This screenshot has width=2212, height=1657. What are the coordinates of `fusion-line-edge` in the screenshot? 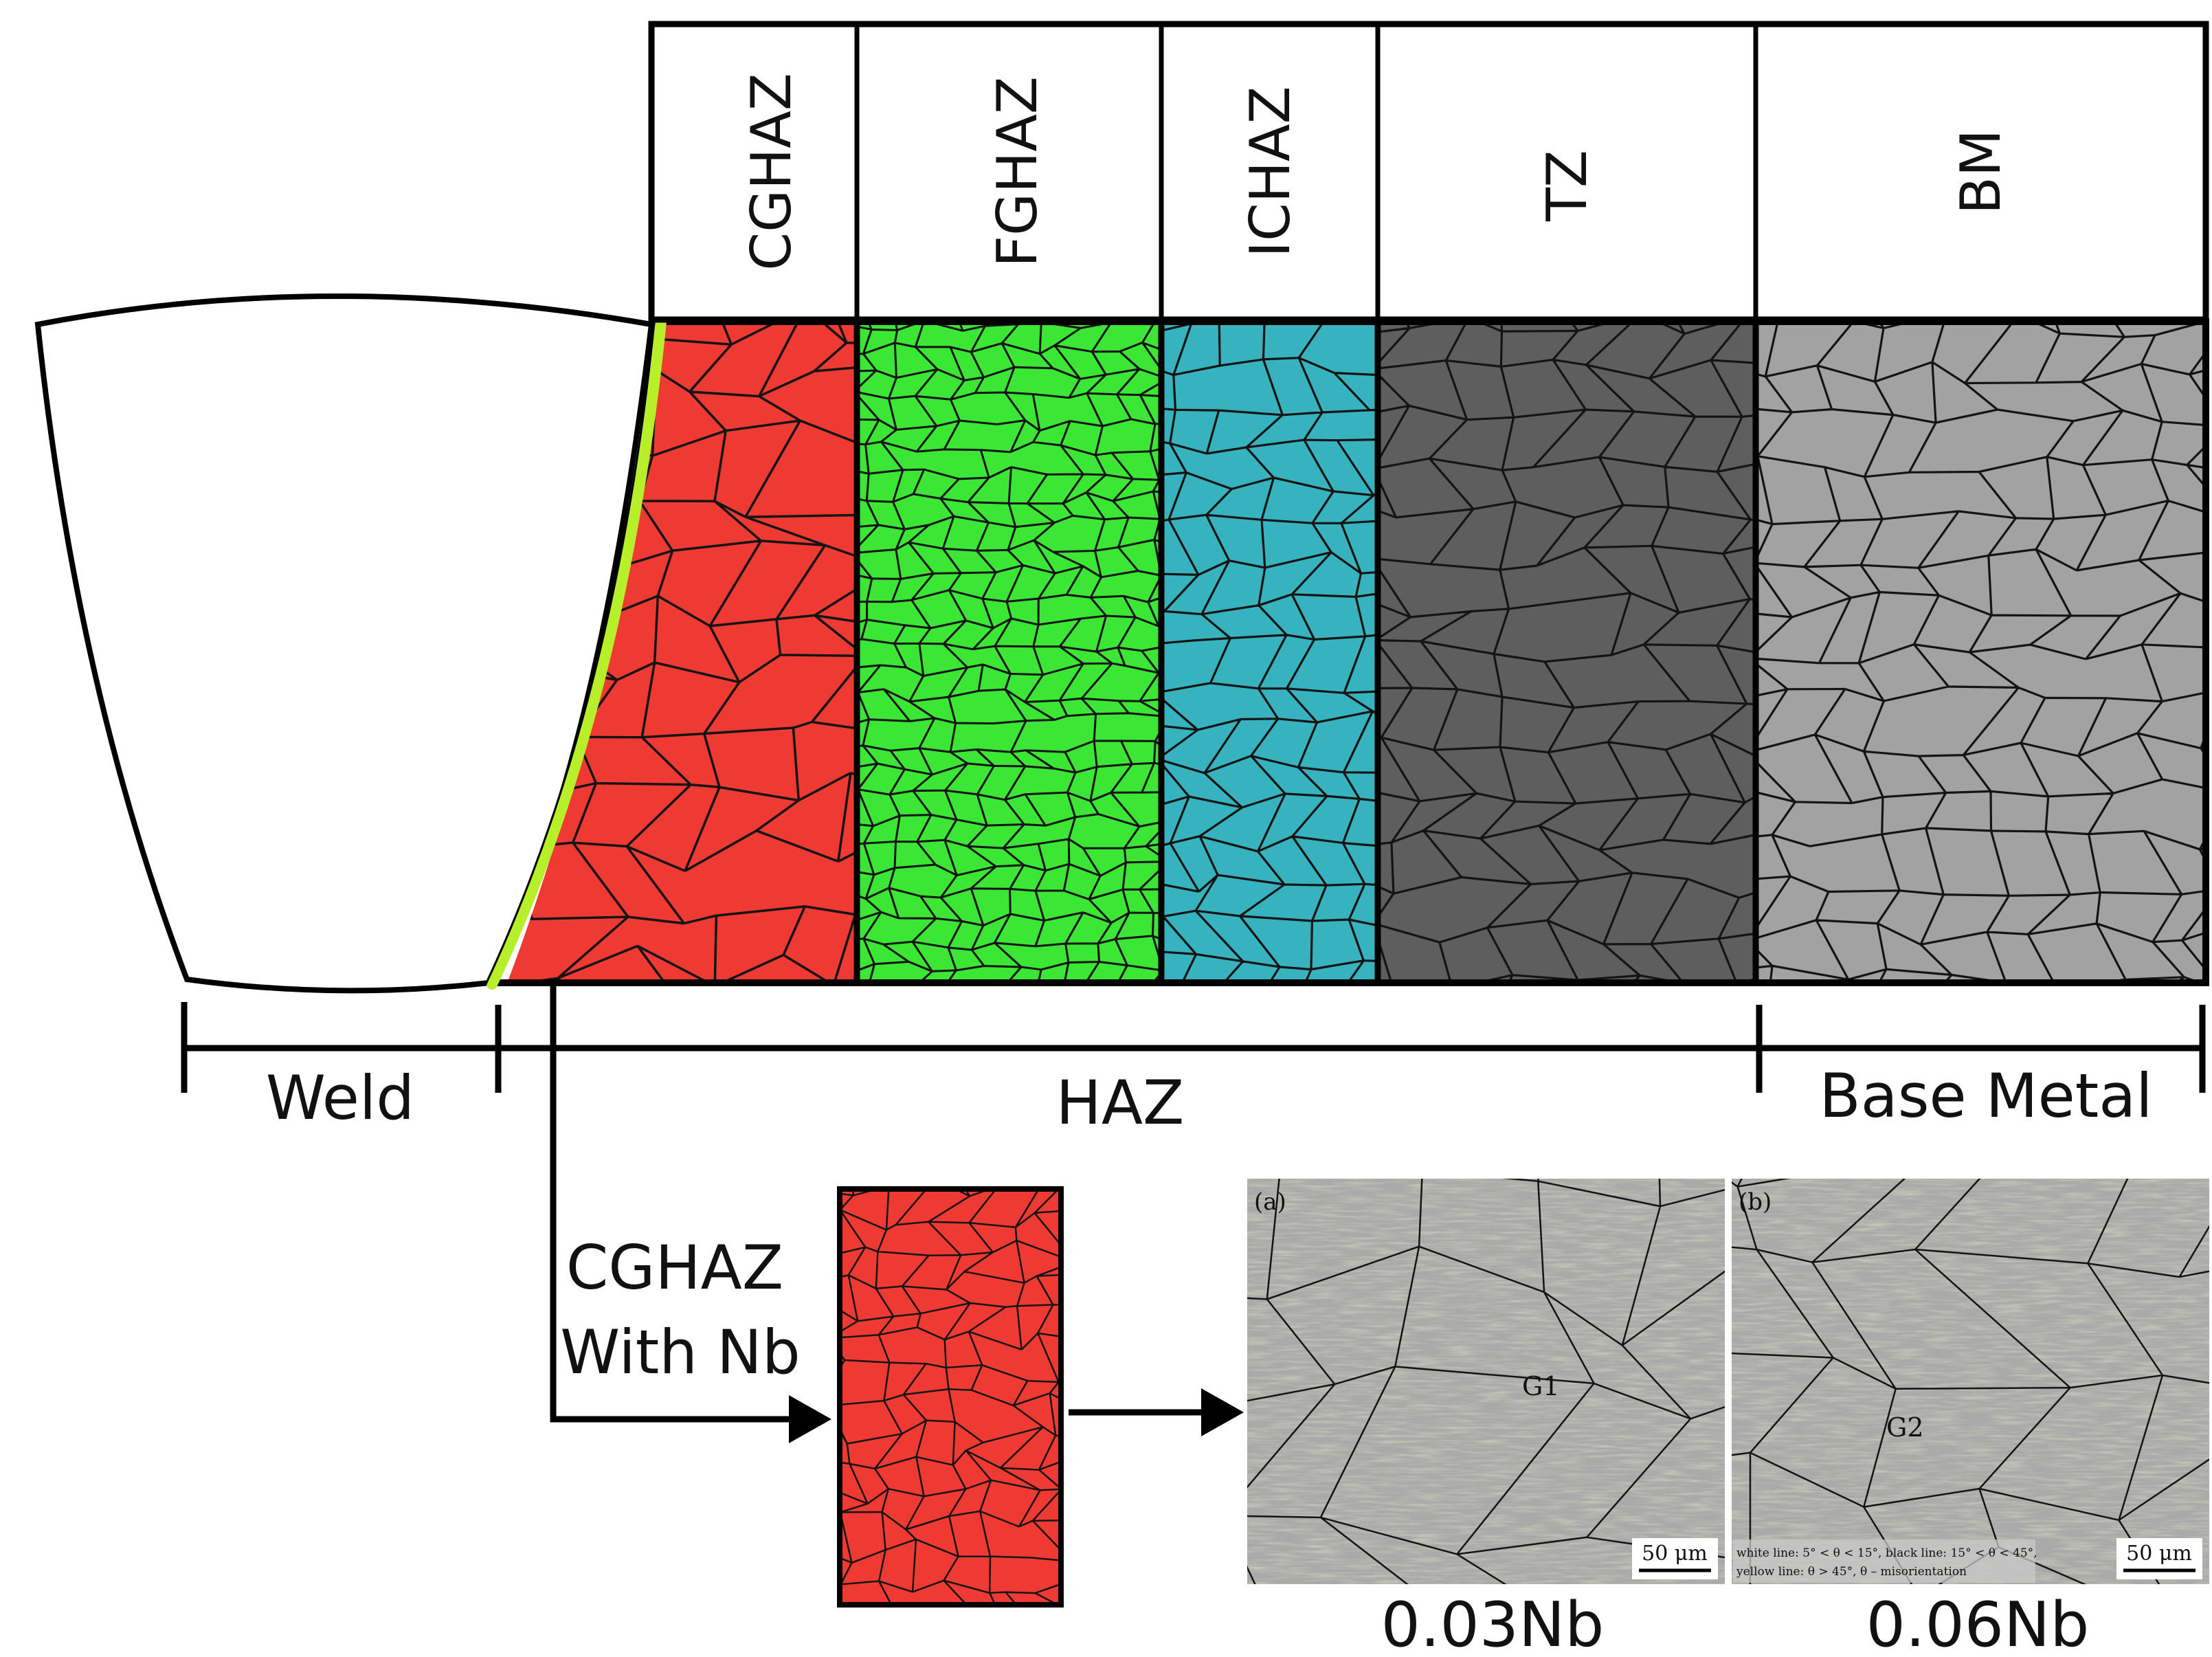 It's located at (570, 654).